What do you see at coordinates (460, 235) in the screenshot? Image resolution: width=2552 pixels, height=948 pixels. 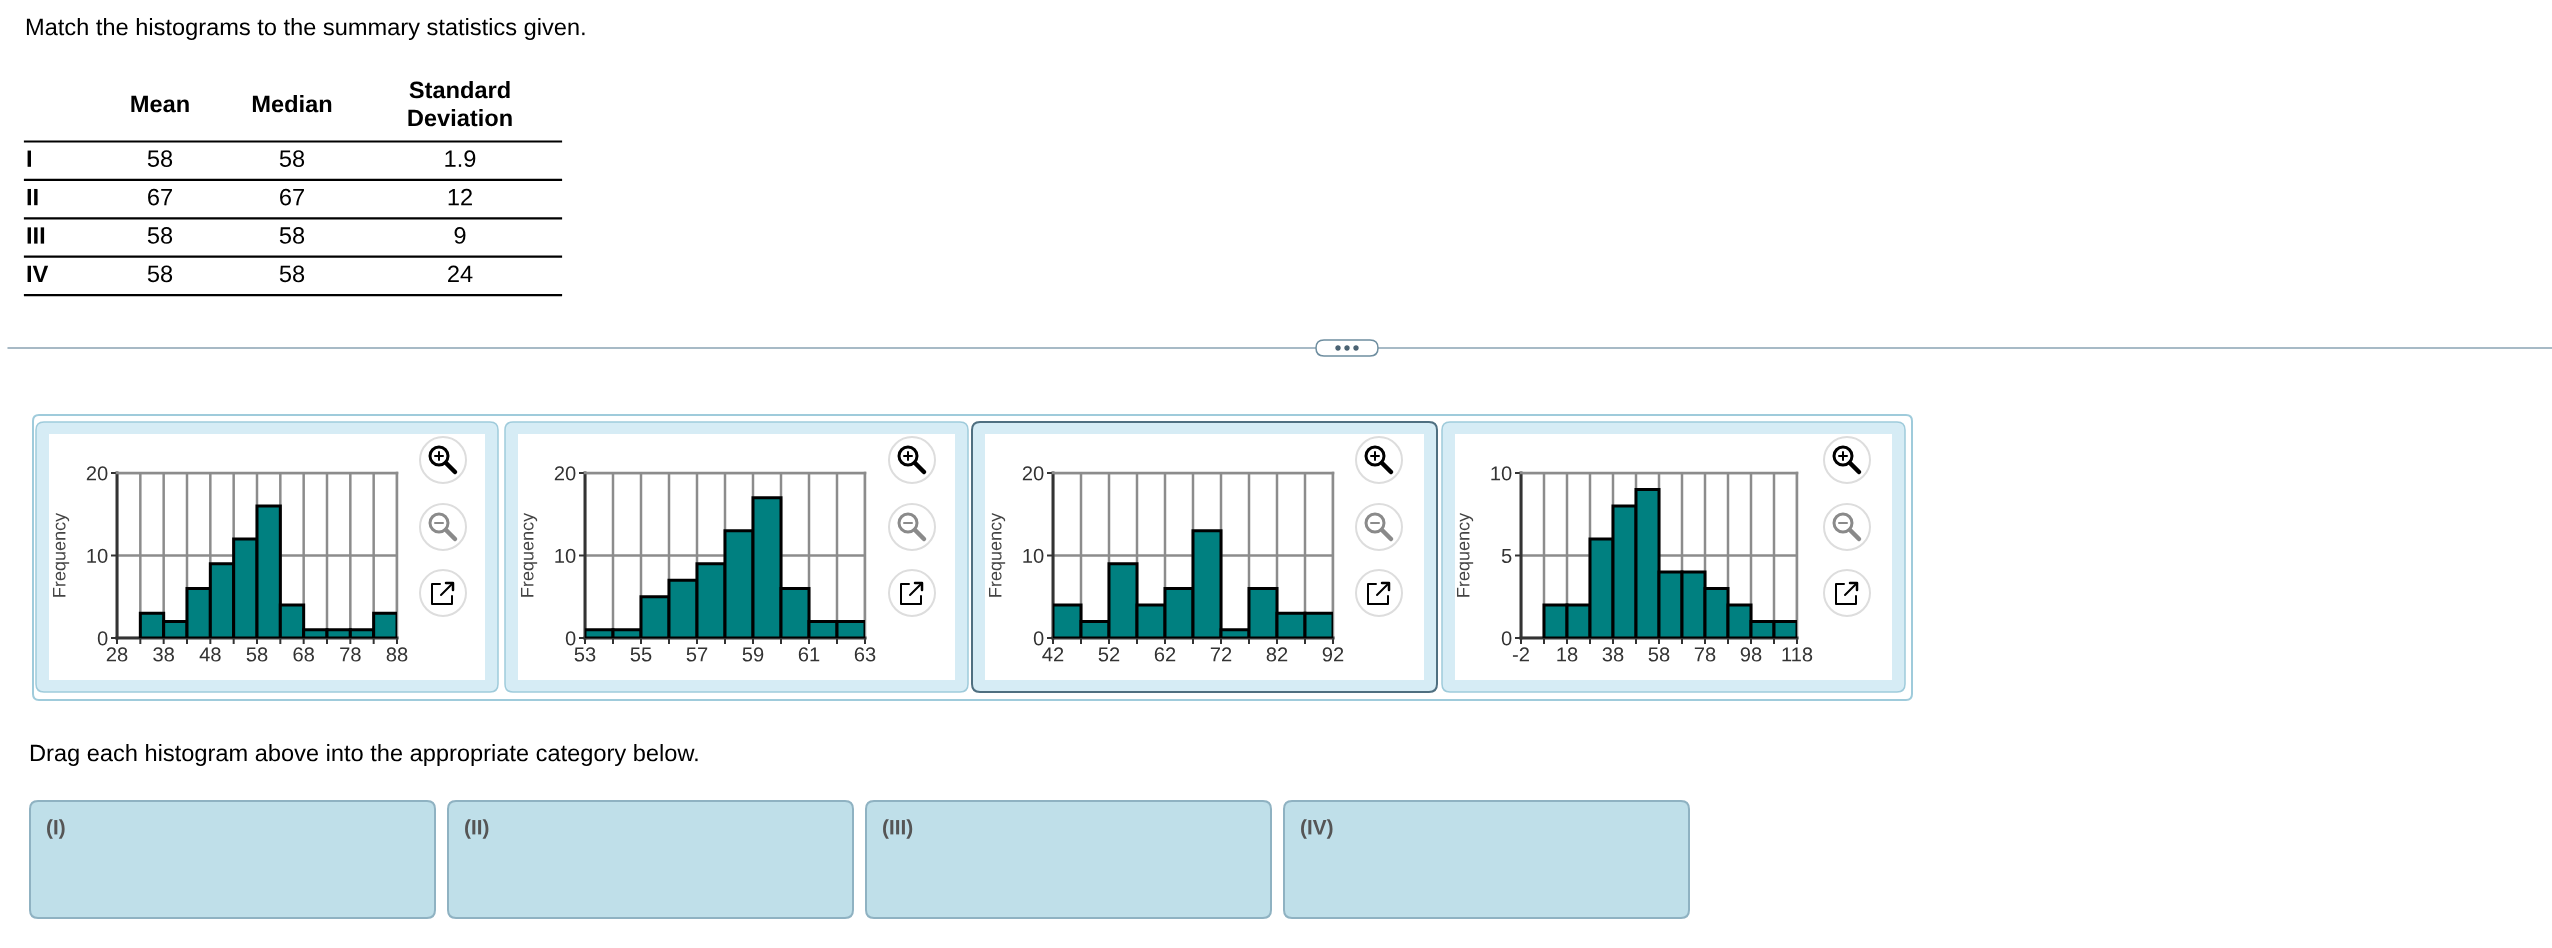 I see `data-label: 9` at bounding box center [460, 235].